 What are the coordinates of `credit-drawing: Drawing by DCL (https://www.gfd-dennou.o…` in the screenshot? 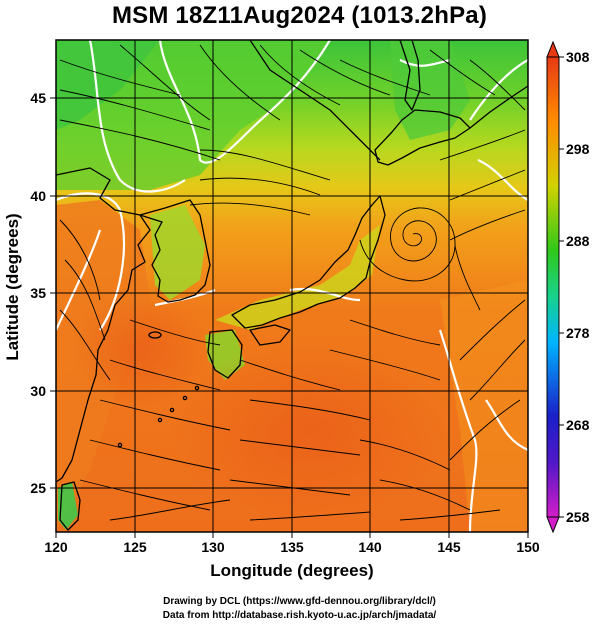 It's located at (299, 601).